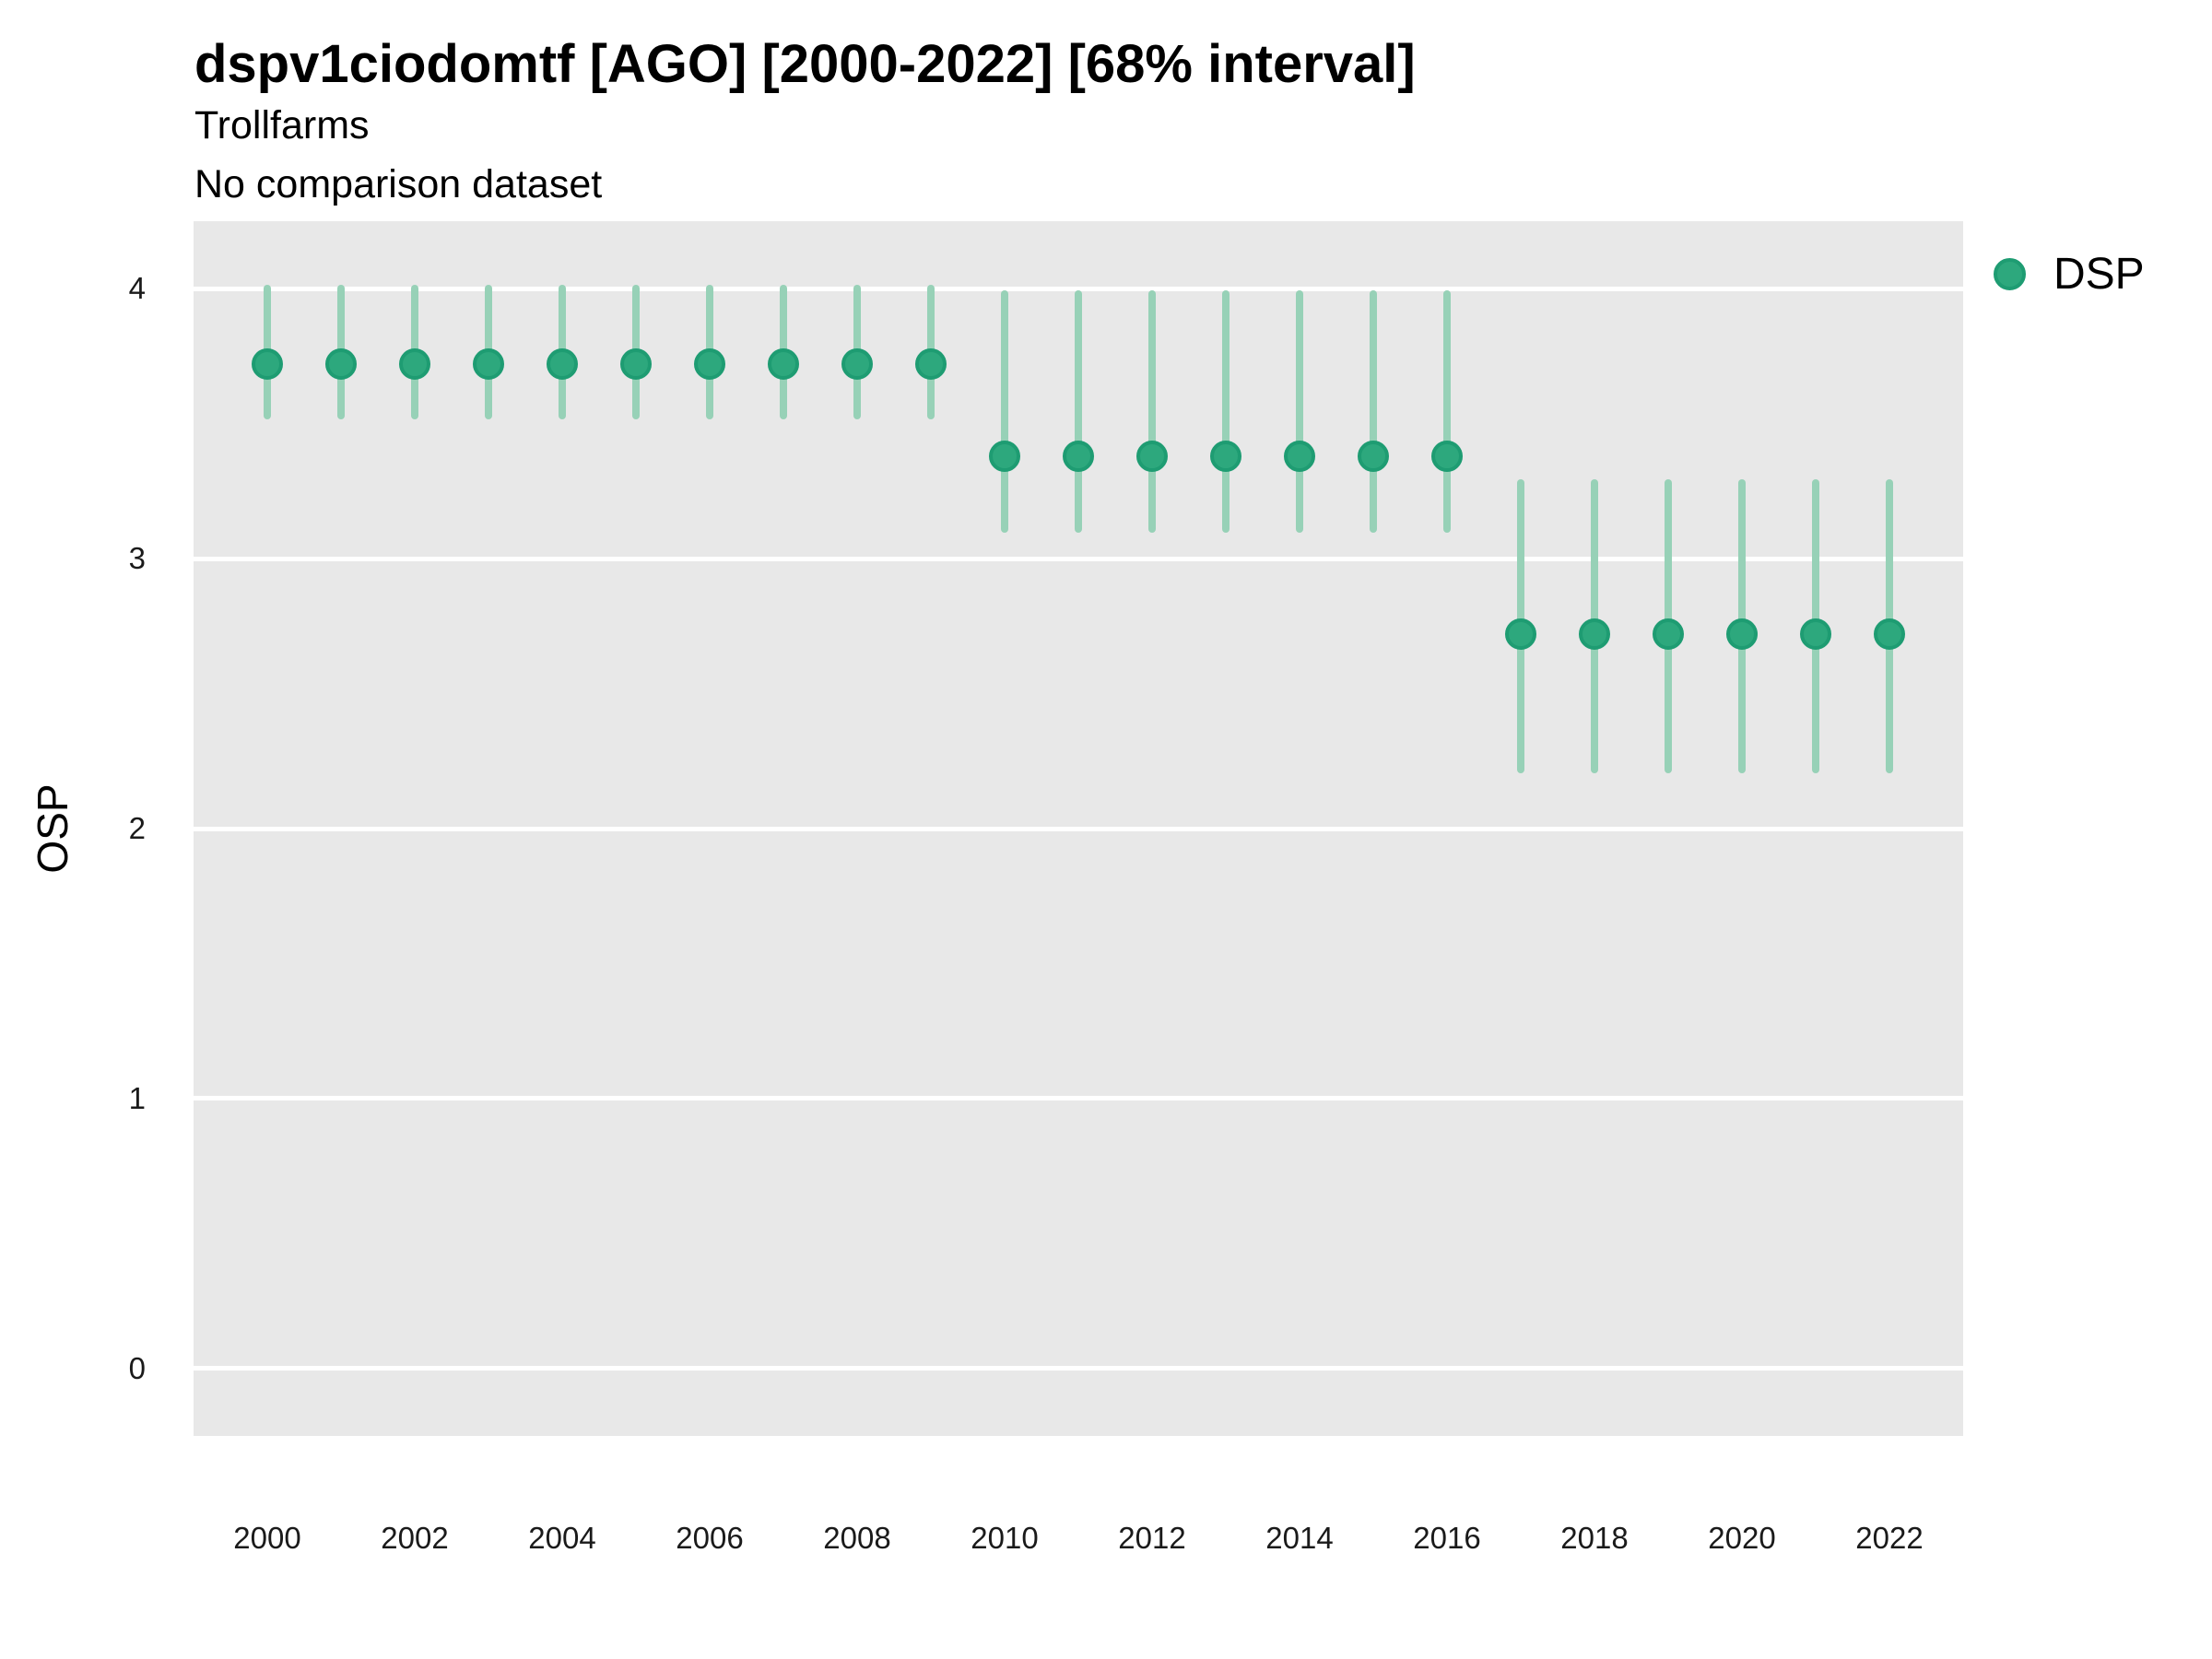 The height and width of the screenshot is (1659, 2212). What do you see at coordinates (415, 1538) in the screenshot?
I see `x-tick-label: 2002` at bounding box center [415, 1538].